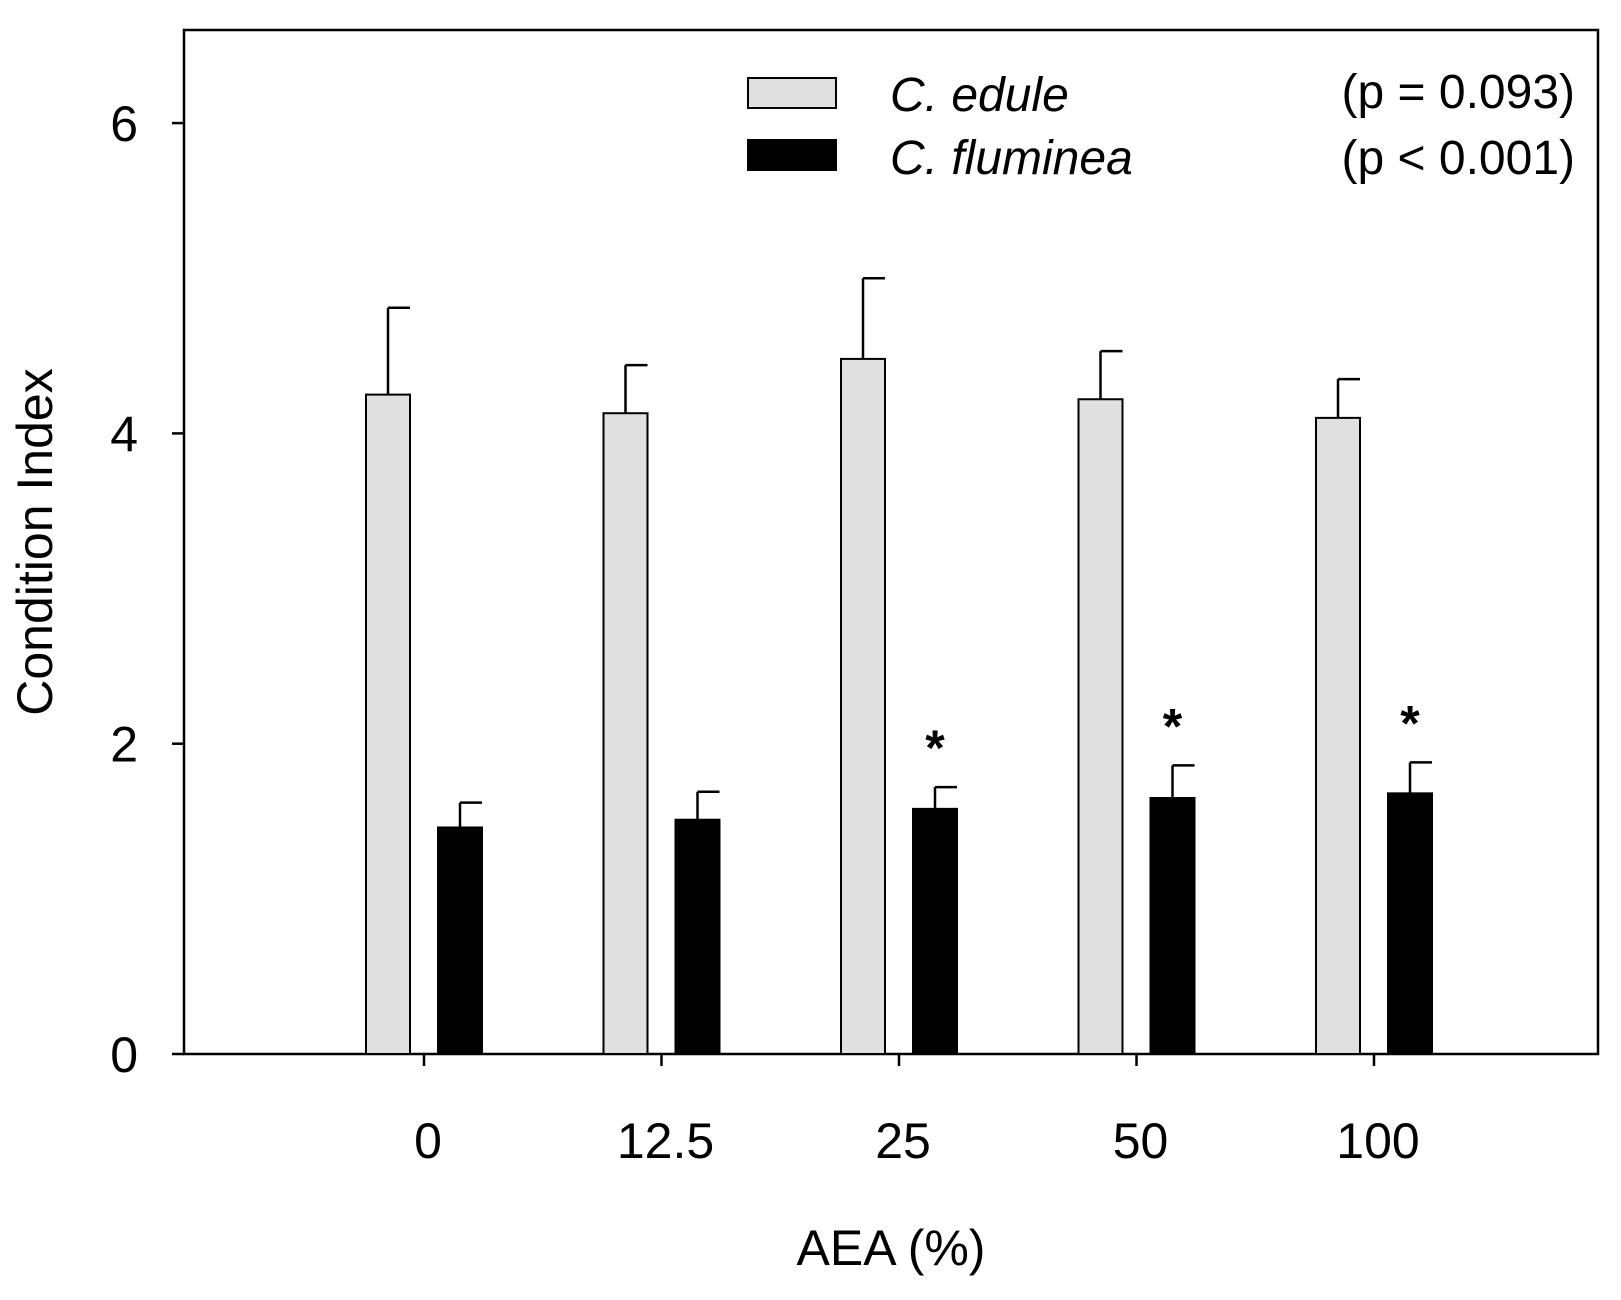  Describe the element at coordinates (35, 541) in the screenshot. I see `y-axis-title: Condition Index` at that location.